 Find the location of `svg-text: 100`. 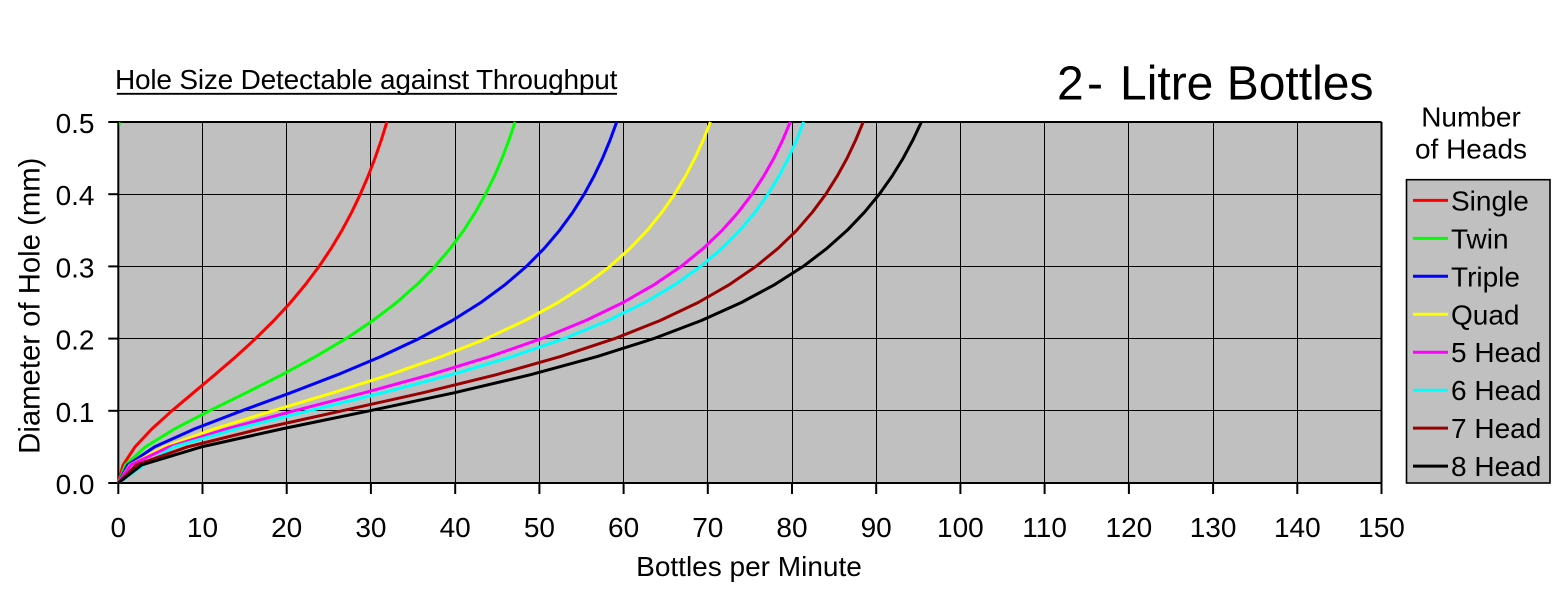

svg-text: 100 is located at coordinates (960, 527).